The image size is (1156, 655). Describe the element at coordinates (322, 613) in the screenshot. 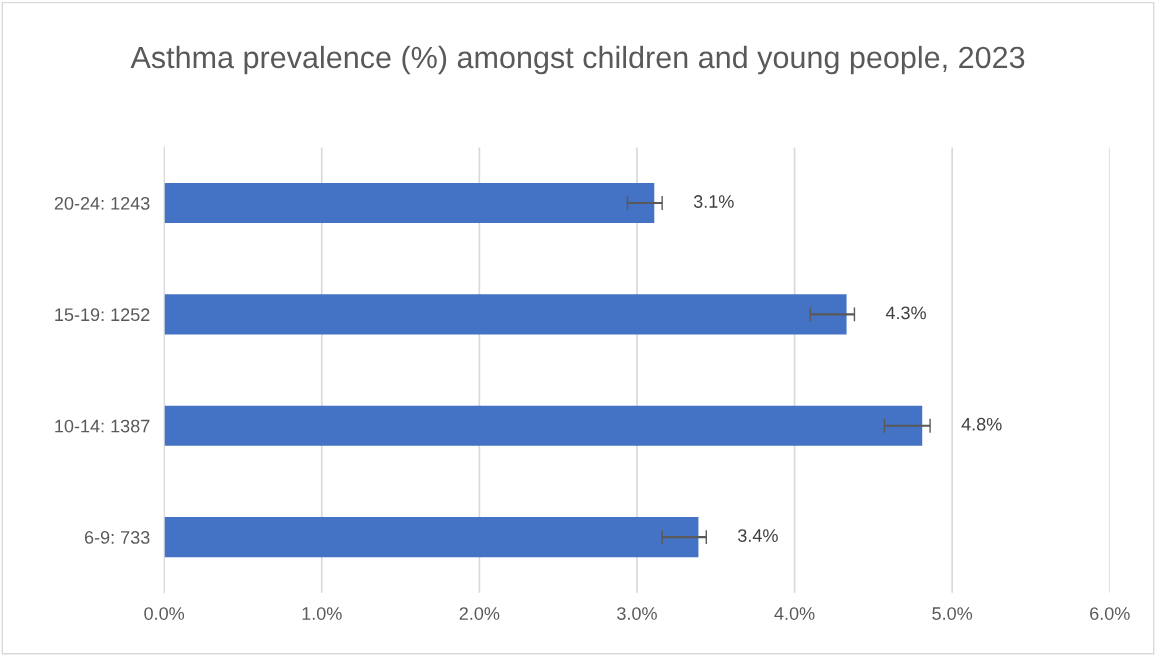

I see `x-tick-label: 1.0%` at that location.